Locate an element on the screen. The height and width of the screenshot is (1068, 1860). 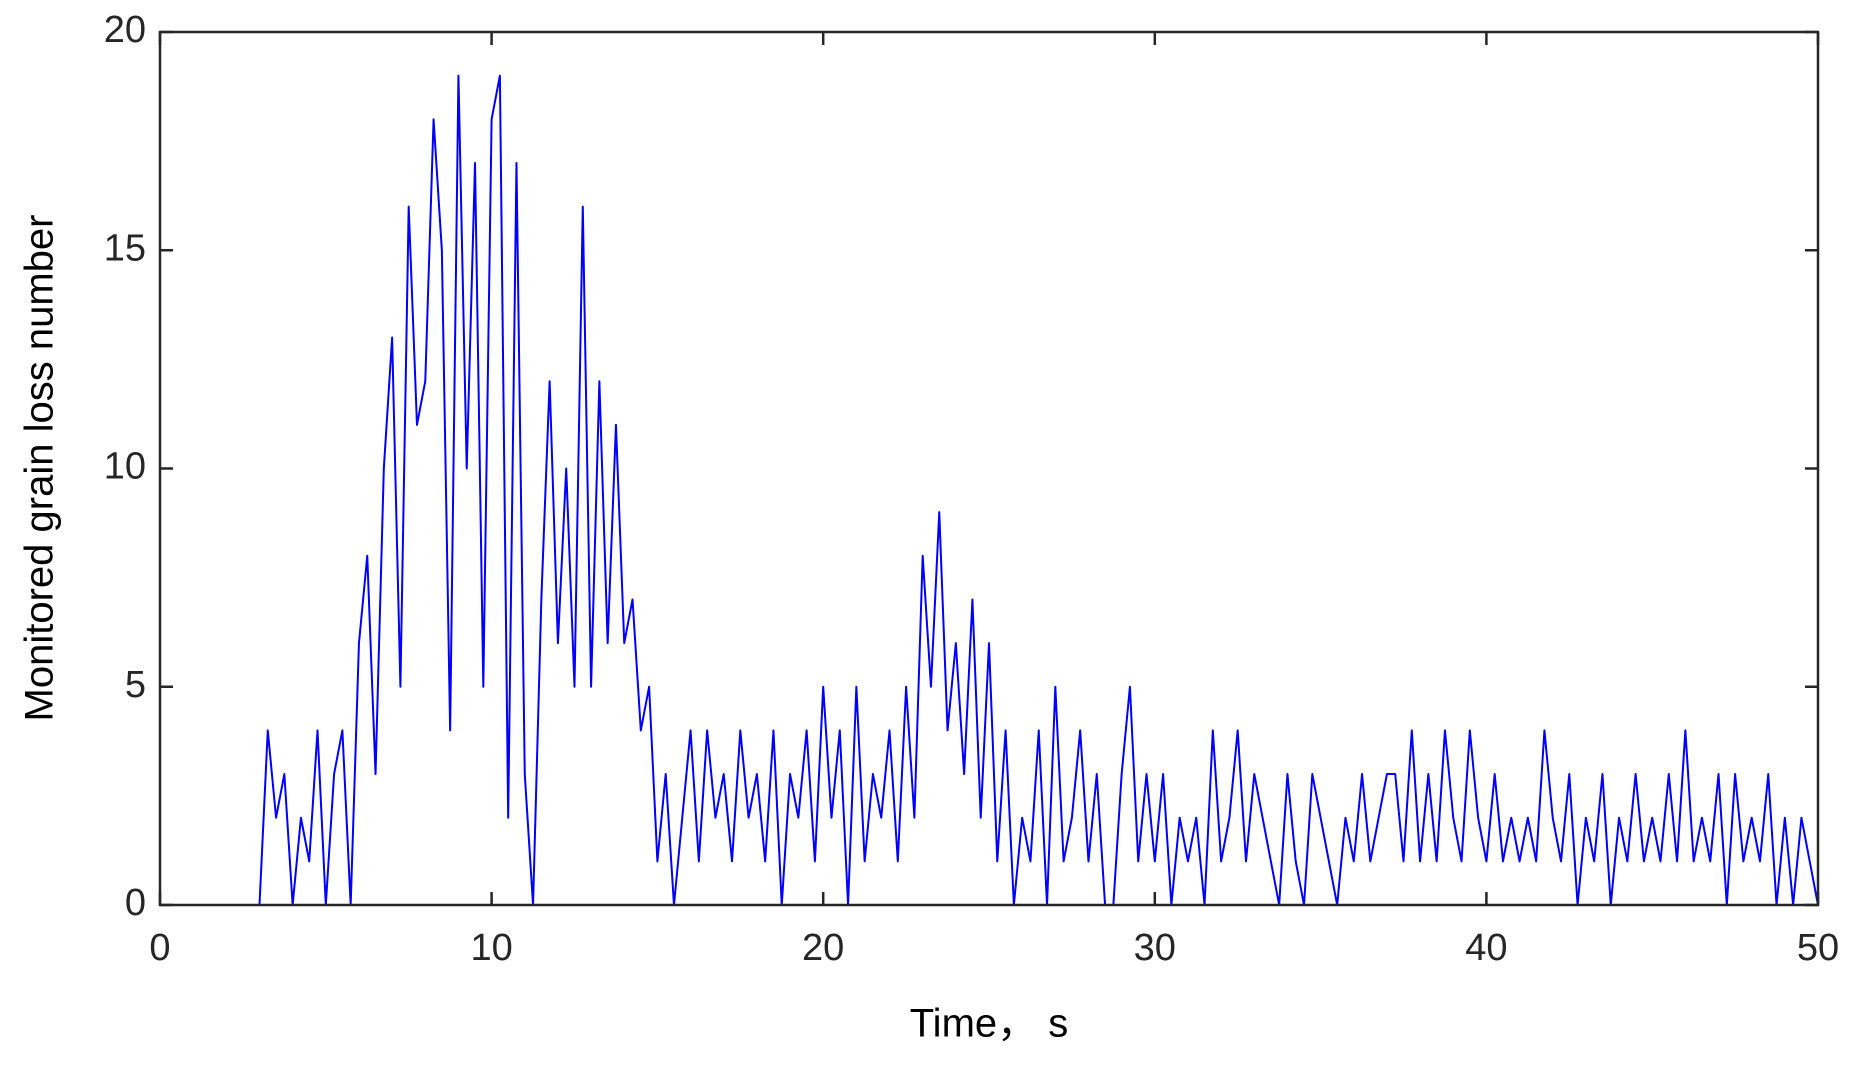
x-tick-label: 0 is located at coordinates (159, 948).